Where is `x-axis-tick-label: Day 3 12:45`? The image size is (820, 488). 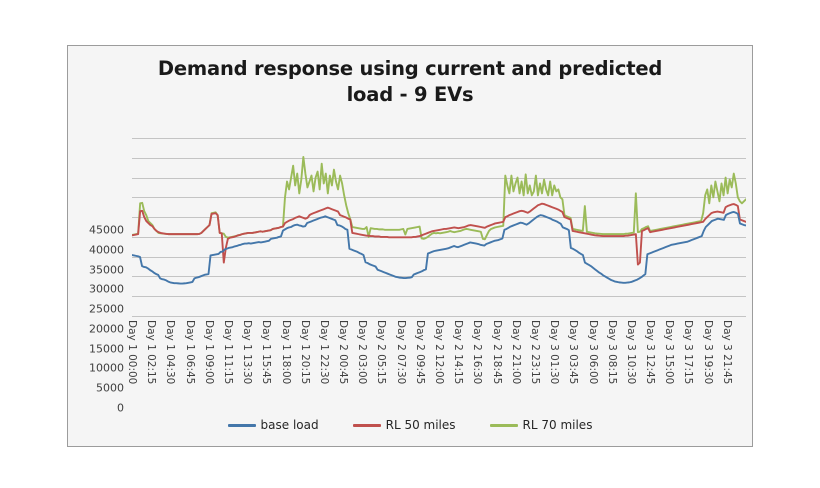 x-axis-tick-label: Day 3 12:45 is located at coordinates (650, 367).